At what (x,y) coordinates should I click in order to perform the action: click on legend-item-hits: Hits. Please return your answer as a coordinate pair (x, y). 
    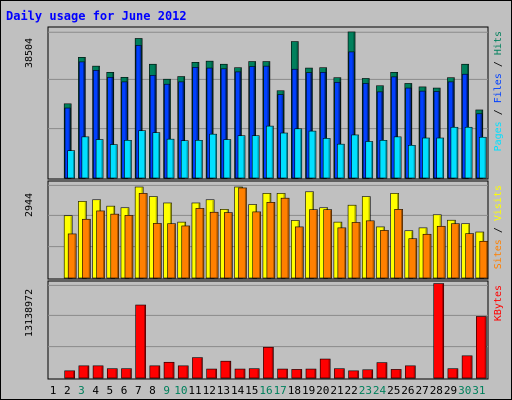
    Looking at the image, I should click on (498, 43).